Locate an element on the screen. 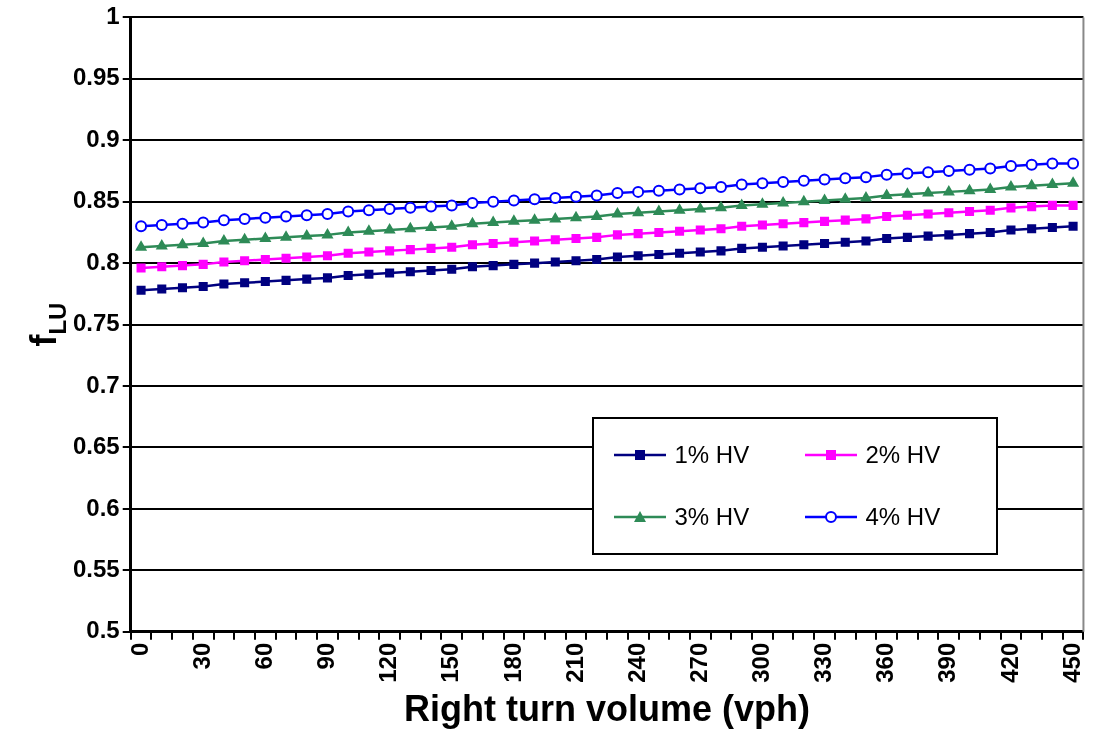 The width and height of the screenshot is (1105, 737). y-tick-label: 0.95 is located at coordinates (96, 77).